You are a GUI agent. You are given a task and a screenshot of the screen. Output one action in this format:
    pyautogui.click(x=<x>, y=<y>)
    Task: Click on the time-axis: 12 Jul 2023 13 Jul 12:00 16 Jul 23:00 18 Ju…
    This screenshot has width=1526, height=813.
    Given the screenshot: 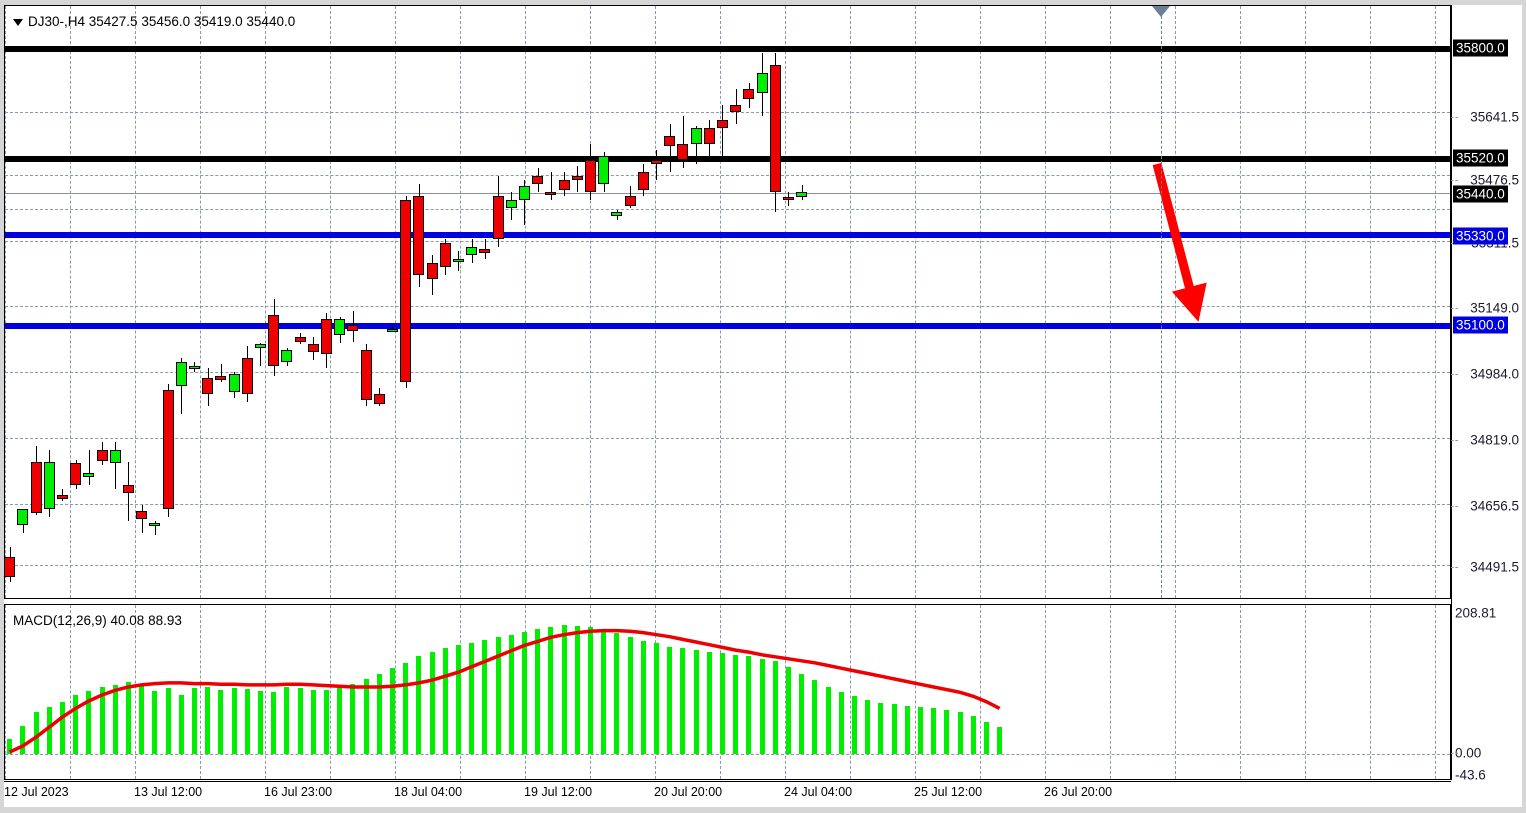 What is the action you would take?
    pyautogui.click(x=727, y=794)
    